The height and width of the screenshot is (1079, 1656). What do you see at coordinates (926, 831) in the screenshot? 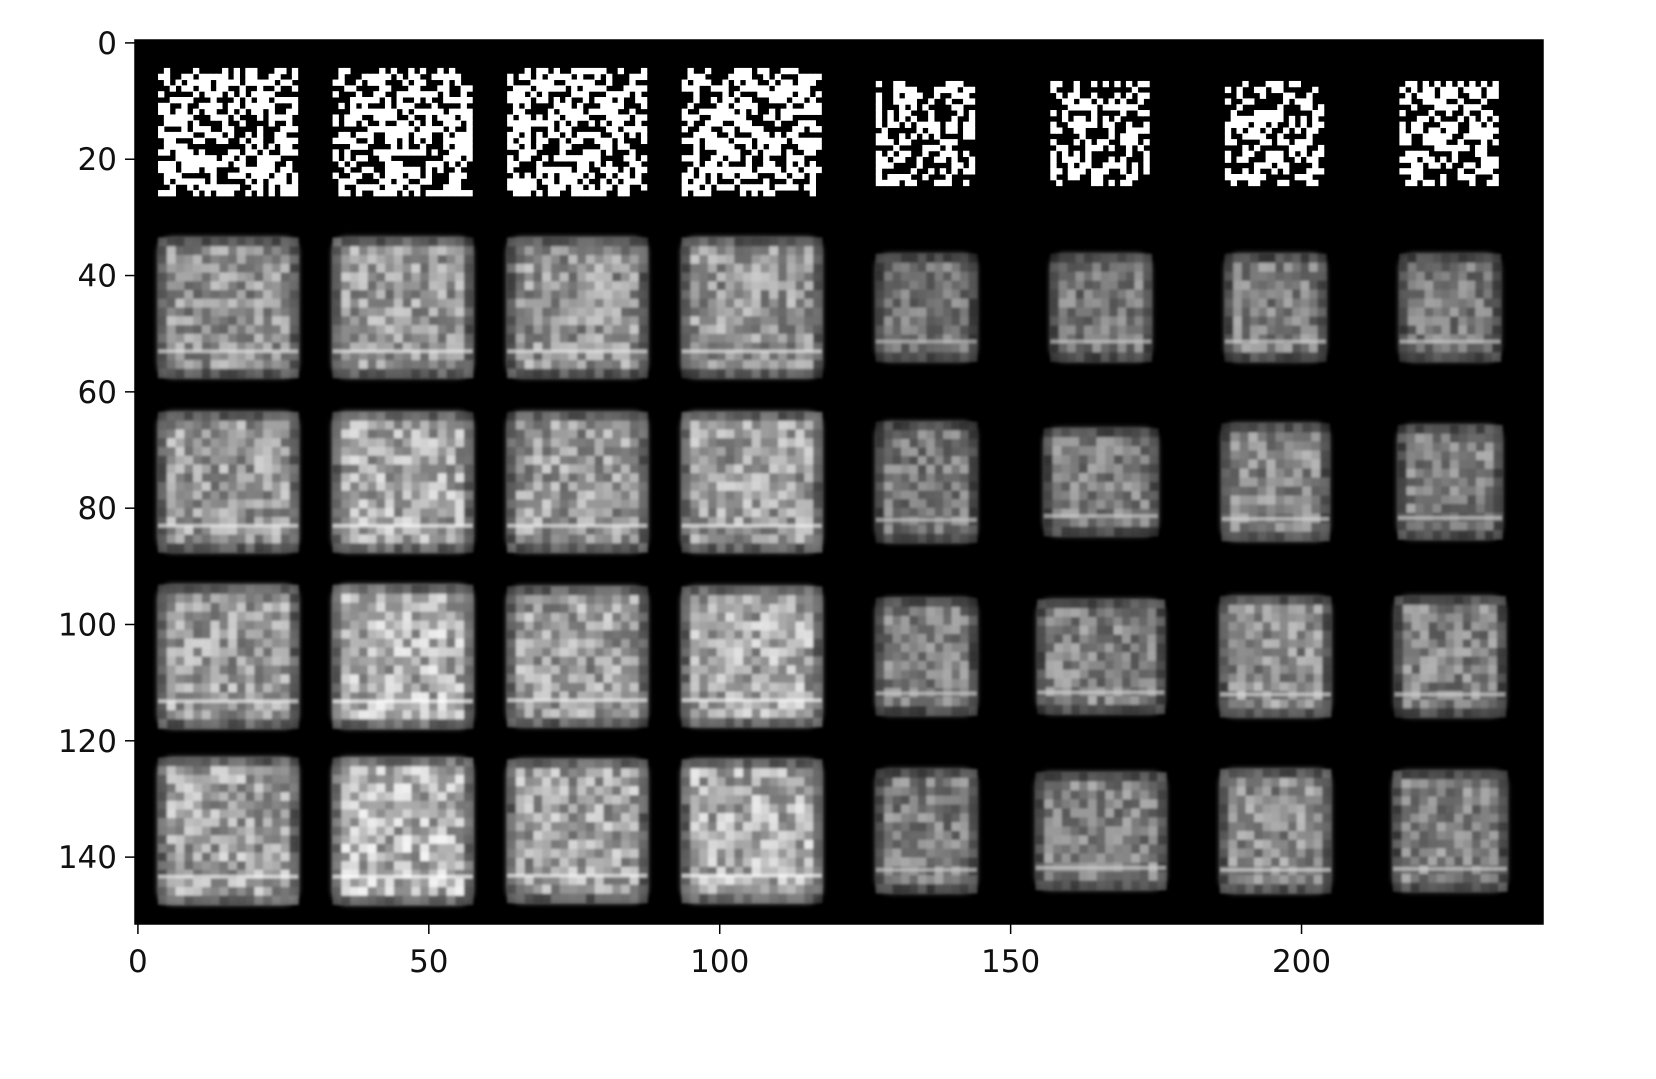
I see `tile-r4-c4` at bounding box center [926, 831].